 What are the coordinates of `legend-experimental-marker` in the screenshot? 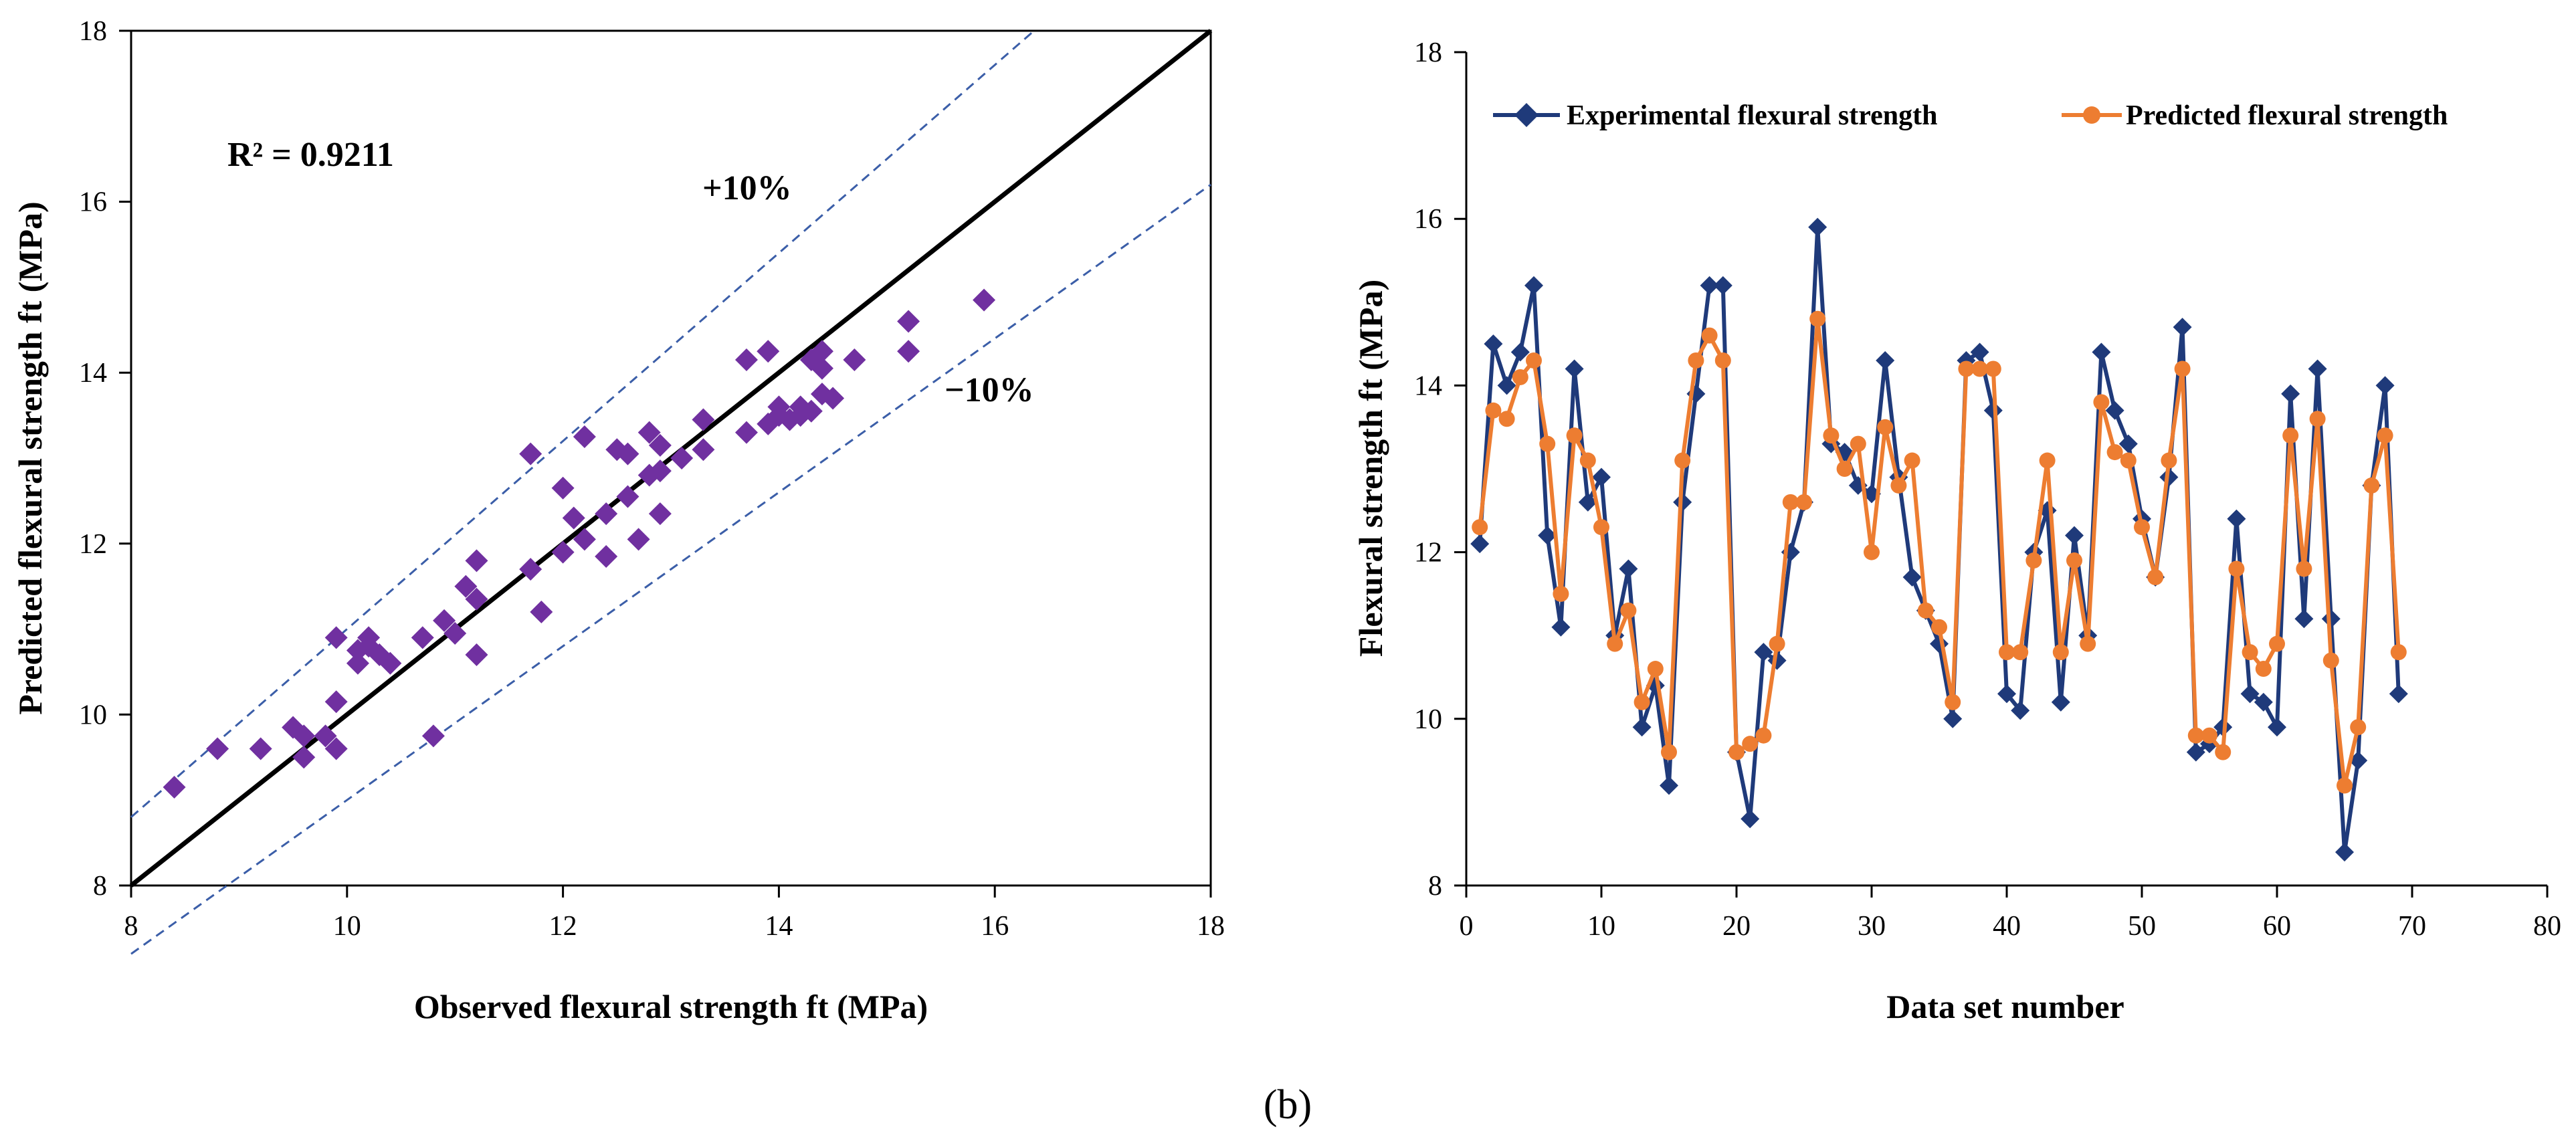 It's located at (1526, 115).